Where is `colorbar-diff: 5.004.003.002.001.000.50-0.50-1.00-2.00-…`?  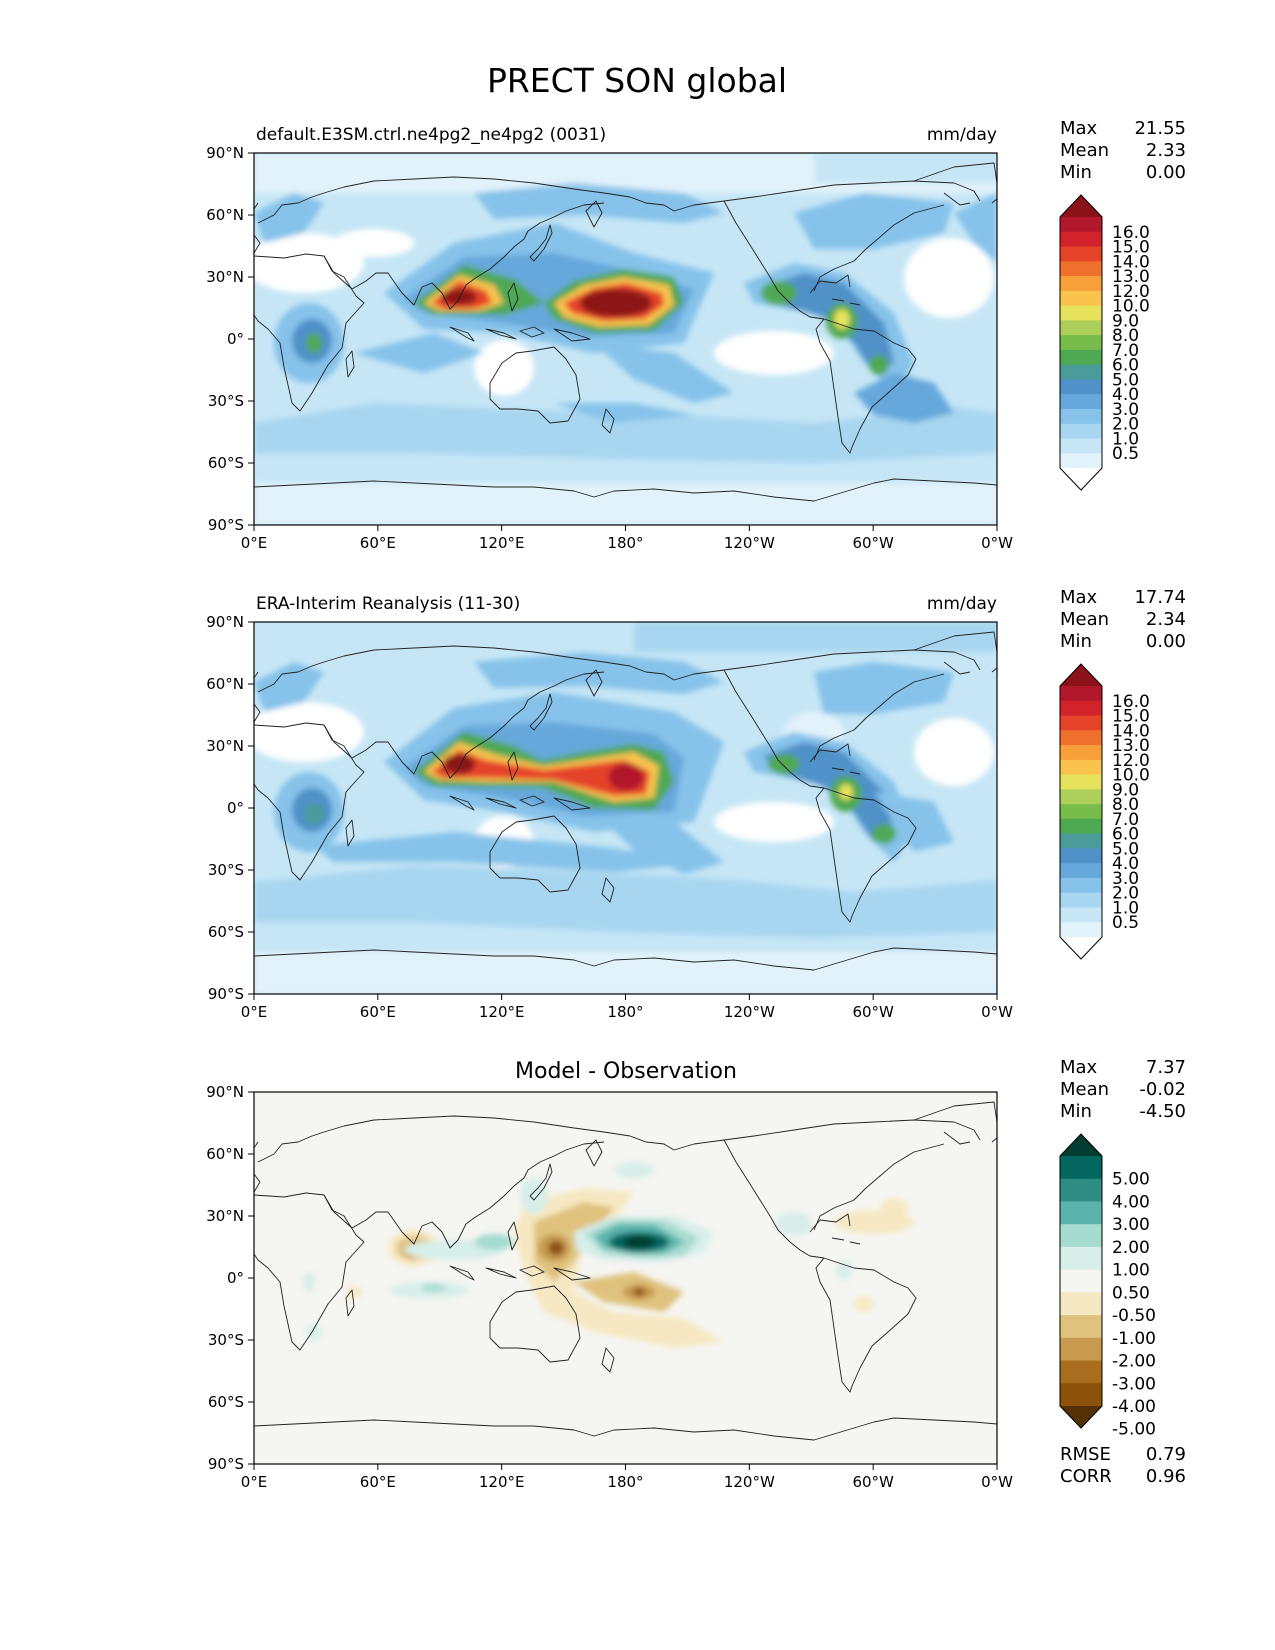 colorbar-diff: 5.004.003.002.001.000.50-0.50-1.00-2.00-… is located at coordinates (1107, 1286).